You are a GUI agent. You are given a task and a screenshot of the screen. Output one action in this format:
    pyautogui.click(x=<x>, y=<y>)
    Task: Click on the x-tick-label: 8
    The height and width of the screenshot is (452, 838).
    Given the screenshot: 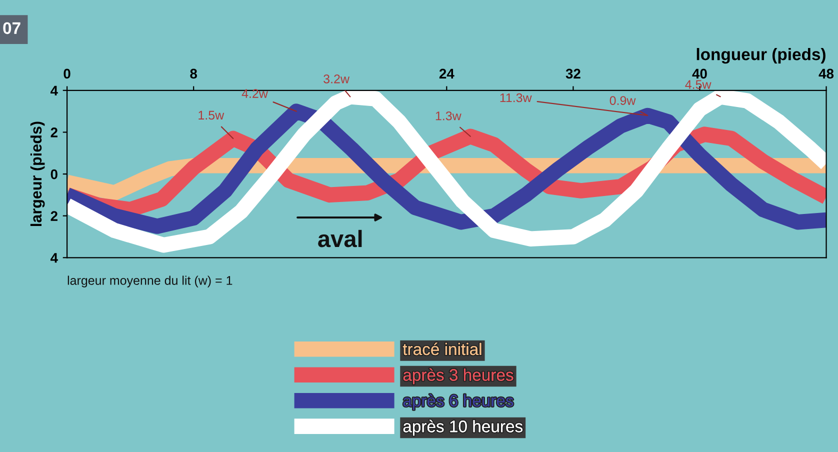 What is the action you would take?
    pyautogui.click(x=194, y=73)
    